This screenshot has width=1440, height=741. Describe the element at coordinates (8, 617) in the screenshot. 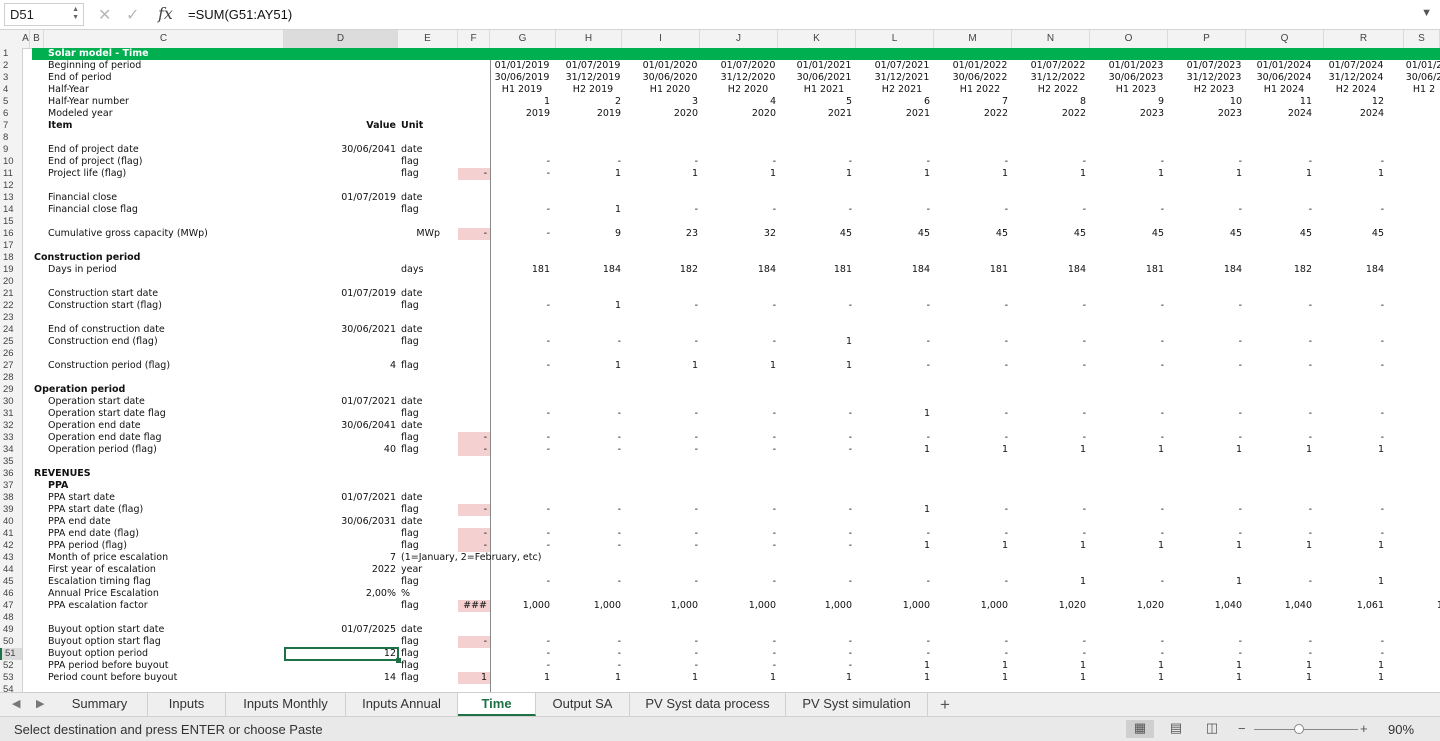

I see `row-header: 48` at that location.